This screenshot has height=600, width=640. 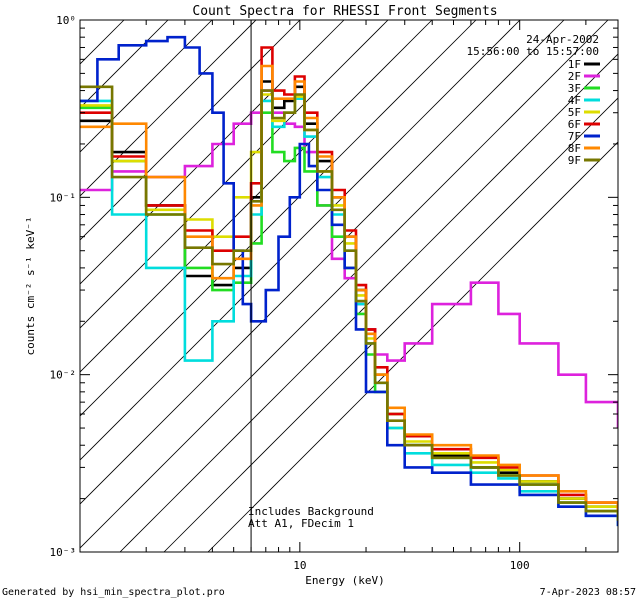 What do you see at coordinates (63, 375) in the screenshot?
I see `y-tick-label: 10⁻²` at bounding box center [63, 375].